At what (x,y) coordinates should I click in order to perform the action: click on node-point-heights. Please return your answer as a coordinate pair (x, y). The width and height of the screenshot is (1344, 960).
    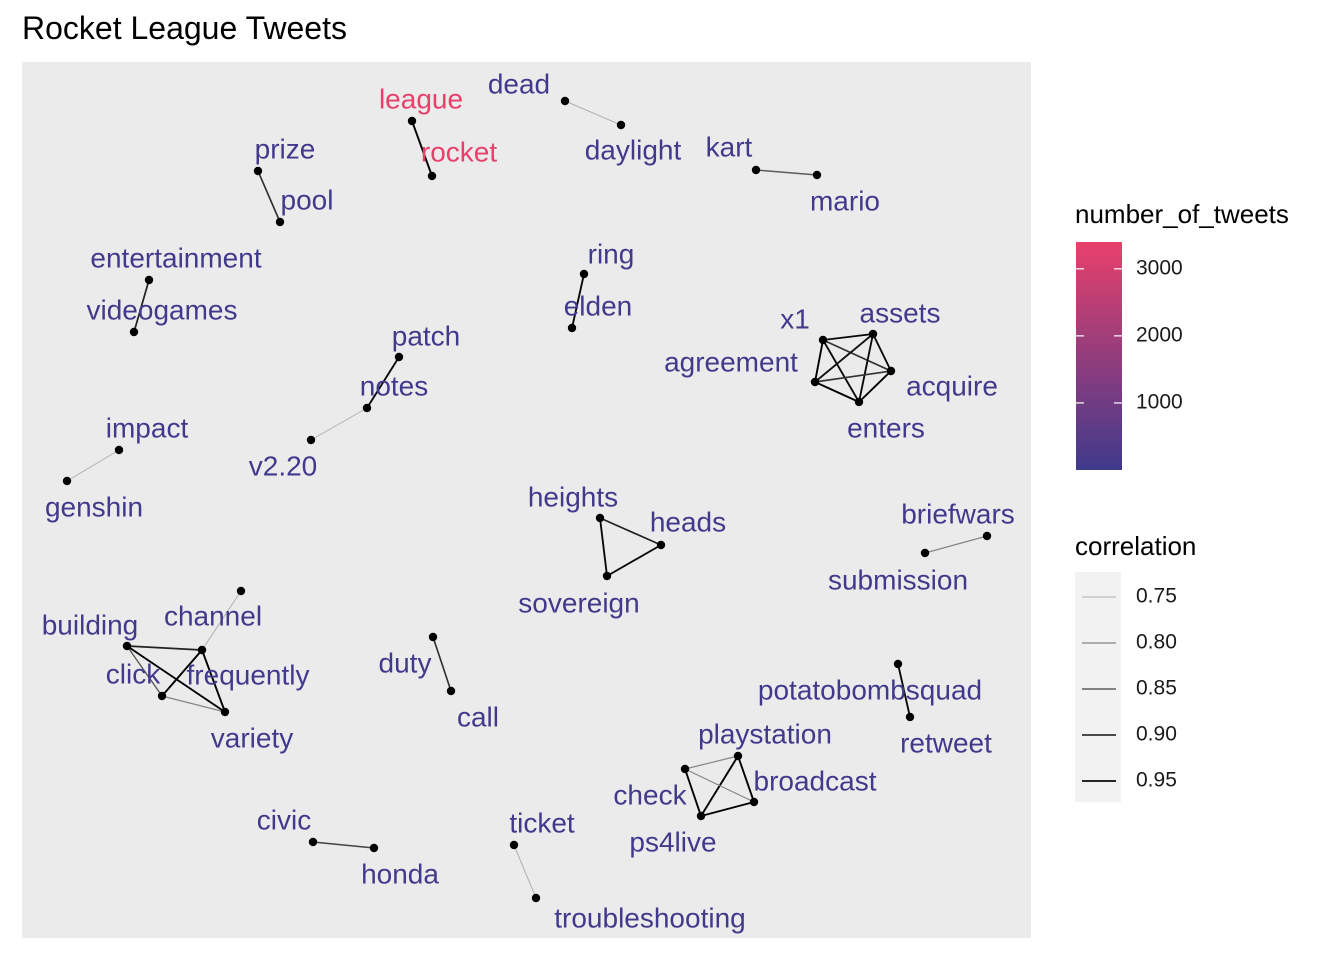
    Looking at the image, I should click on (600, 518).